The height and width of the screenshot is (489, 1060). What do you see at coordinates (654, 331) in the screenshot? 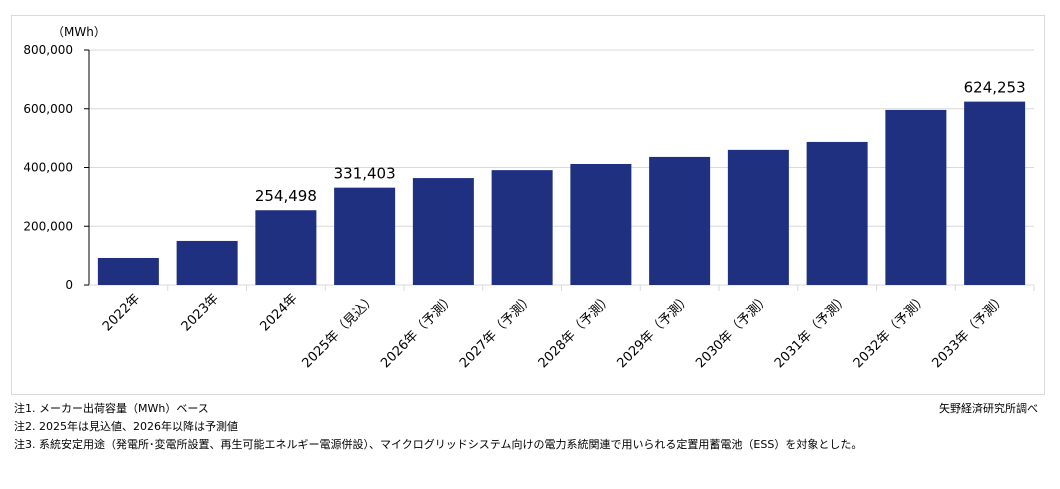
I see `x-tick-label: 2029年（予測）` at bounding box center [654, 331].